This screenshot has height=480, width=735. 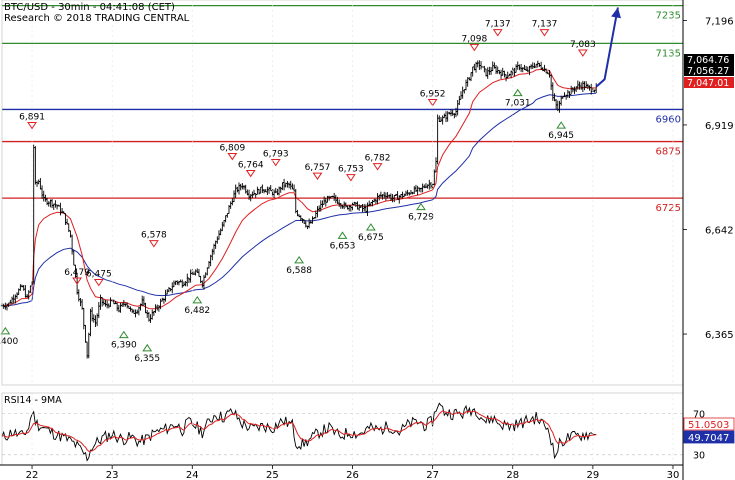 What do you see at coordinates (147, 359) in the screenshot?
I see `swing-low-label: 6,355` at bounding box center [147, 359].